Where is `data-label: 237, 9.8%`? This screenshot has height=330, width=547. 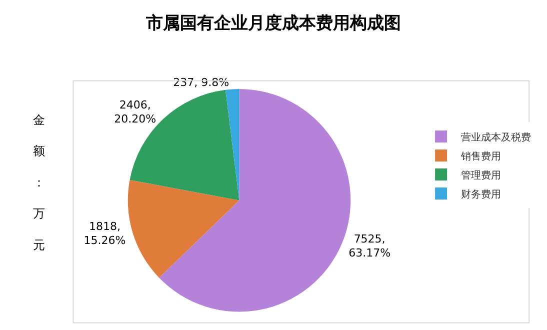 data-label: 237, 9.8% is located at coordinates (201, 83).